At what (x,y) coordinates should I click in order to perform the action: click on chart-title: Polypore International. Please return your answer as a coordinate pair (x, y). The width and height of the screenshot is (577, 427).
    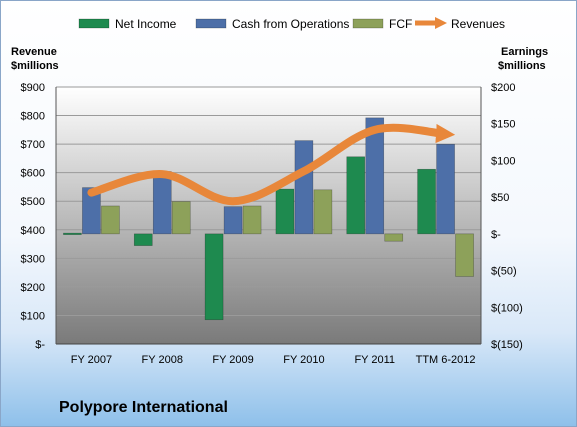
    Looking at the image, I should click on (143, 407).